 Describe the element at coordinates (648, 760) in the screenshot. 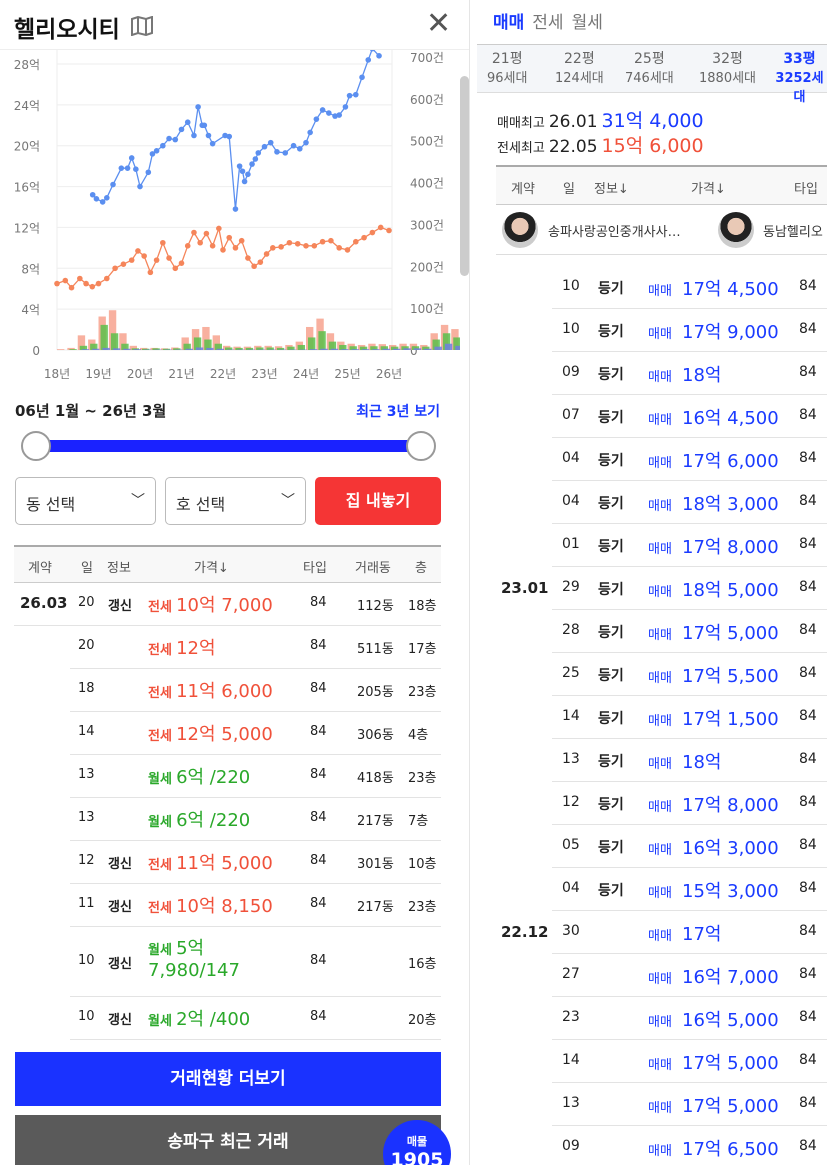

I see `table-row: 13 등기 매매 18억 84` at that location.